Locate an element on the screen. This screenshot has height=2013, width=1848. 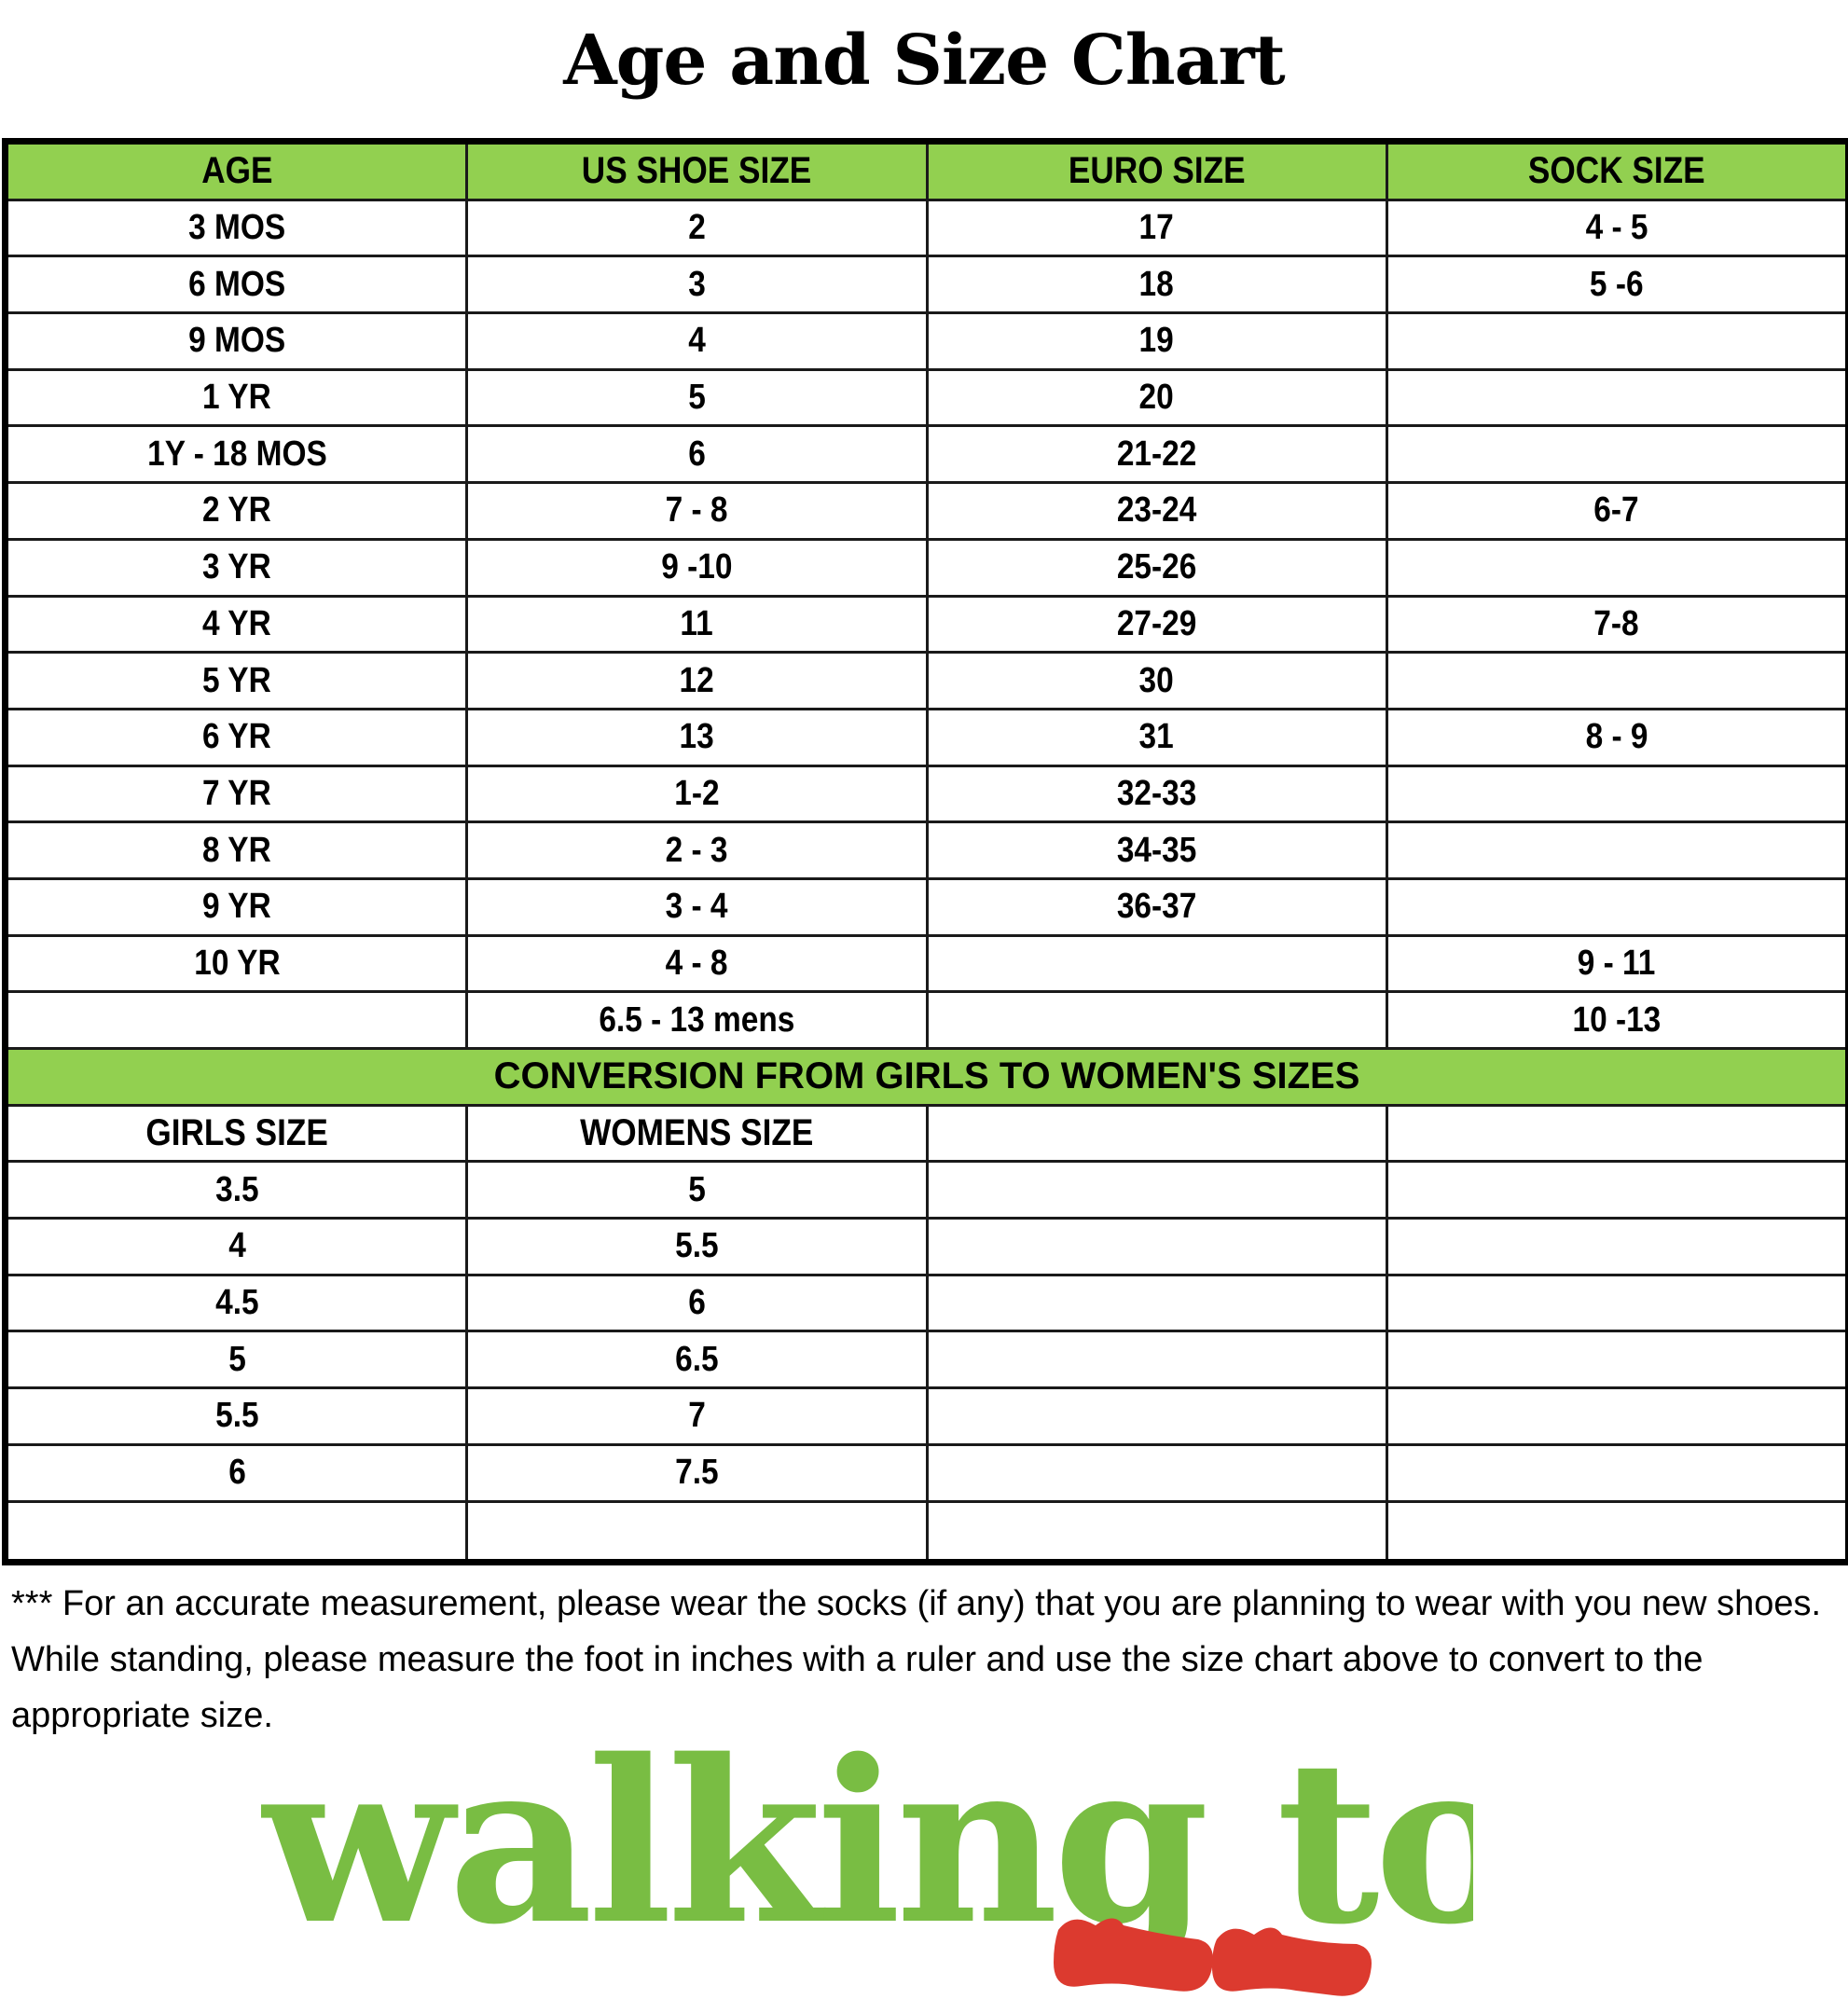
cell-text: 6.5 - 13 mens is located at coordinates (697, 1020).